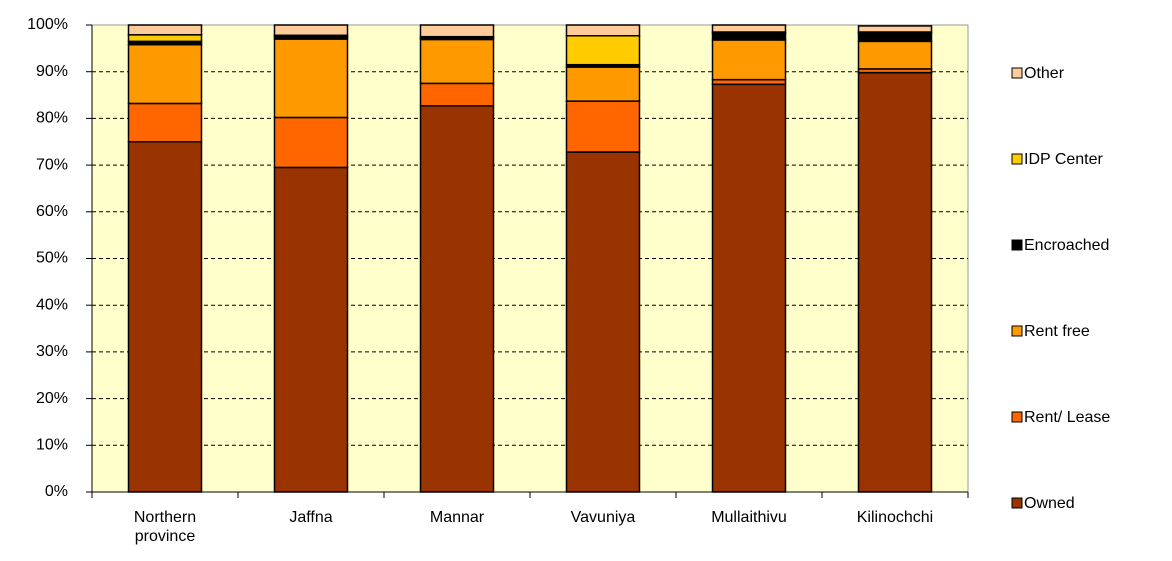 The width and height of the screenshot is (1172, 561). I want to click on legend-label: Other, so click(1044, 73).